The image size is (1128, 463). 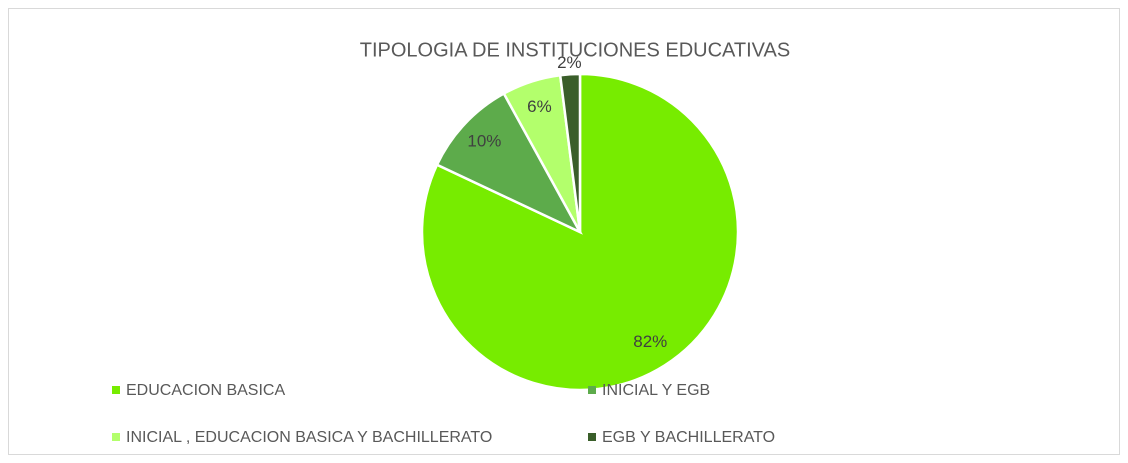 What do you see at coordinates (650, 341) in the screenshot?
I see `data-label: 82%` at bounding box center [650, 341].